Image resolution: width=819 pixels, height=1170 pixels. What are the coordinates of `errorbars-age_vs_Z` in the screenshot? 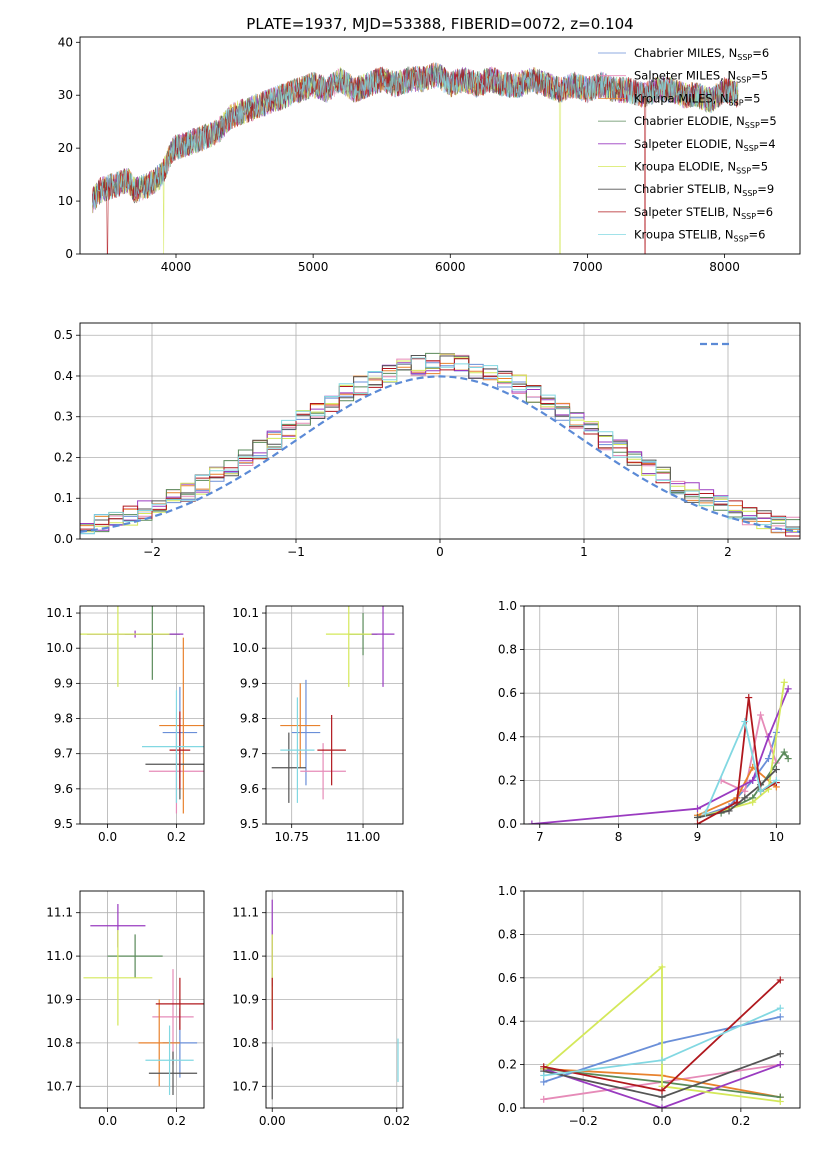 It's located at (142, 710).